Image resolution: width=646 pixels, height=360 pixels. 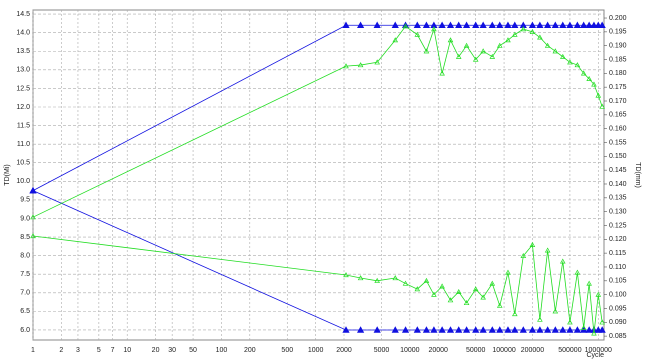 I want to click on x-tick-label: 100, so click(x=222, y=350).